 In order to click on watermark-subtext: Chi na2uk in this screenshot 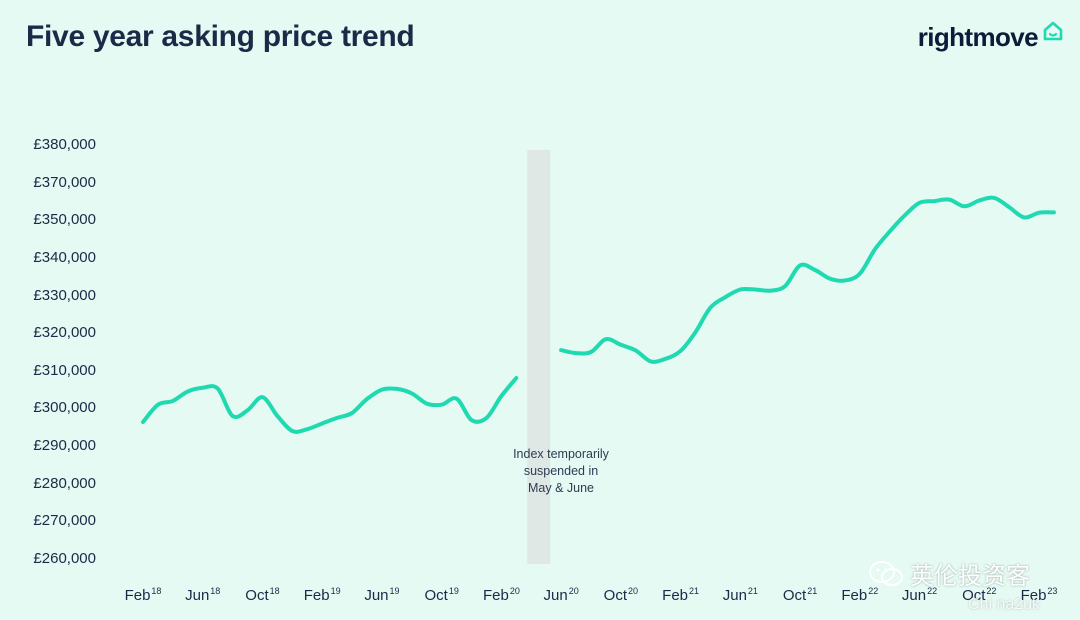, I will do `click(1004, 604)`.